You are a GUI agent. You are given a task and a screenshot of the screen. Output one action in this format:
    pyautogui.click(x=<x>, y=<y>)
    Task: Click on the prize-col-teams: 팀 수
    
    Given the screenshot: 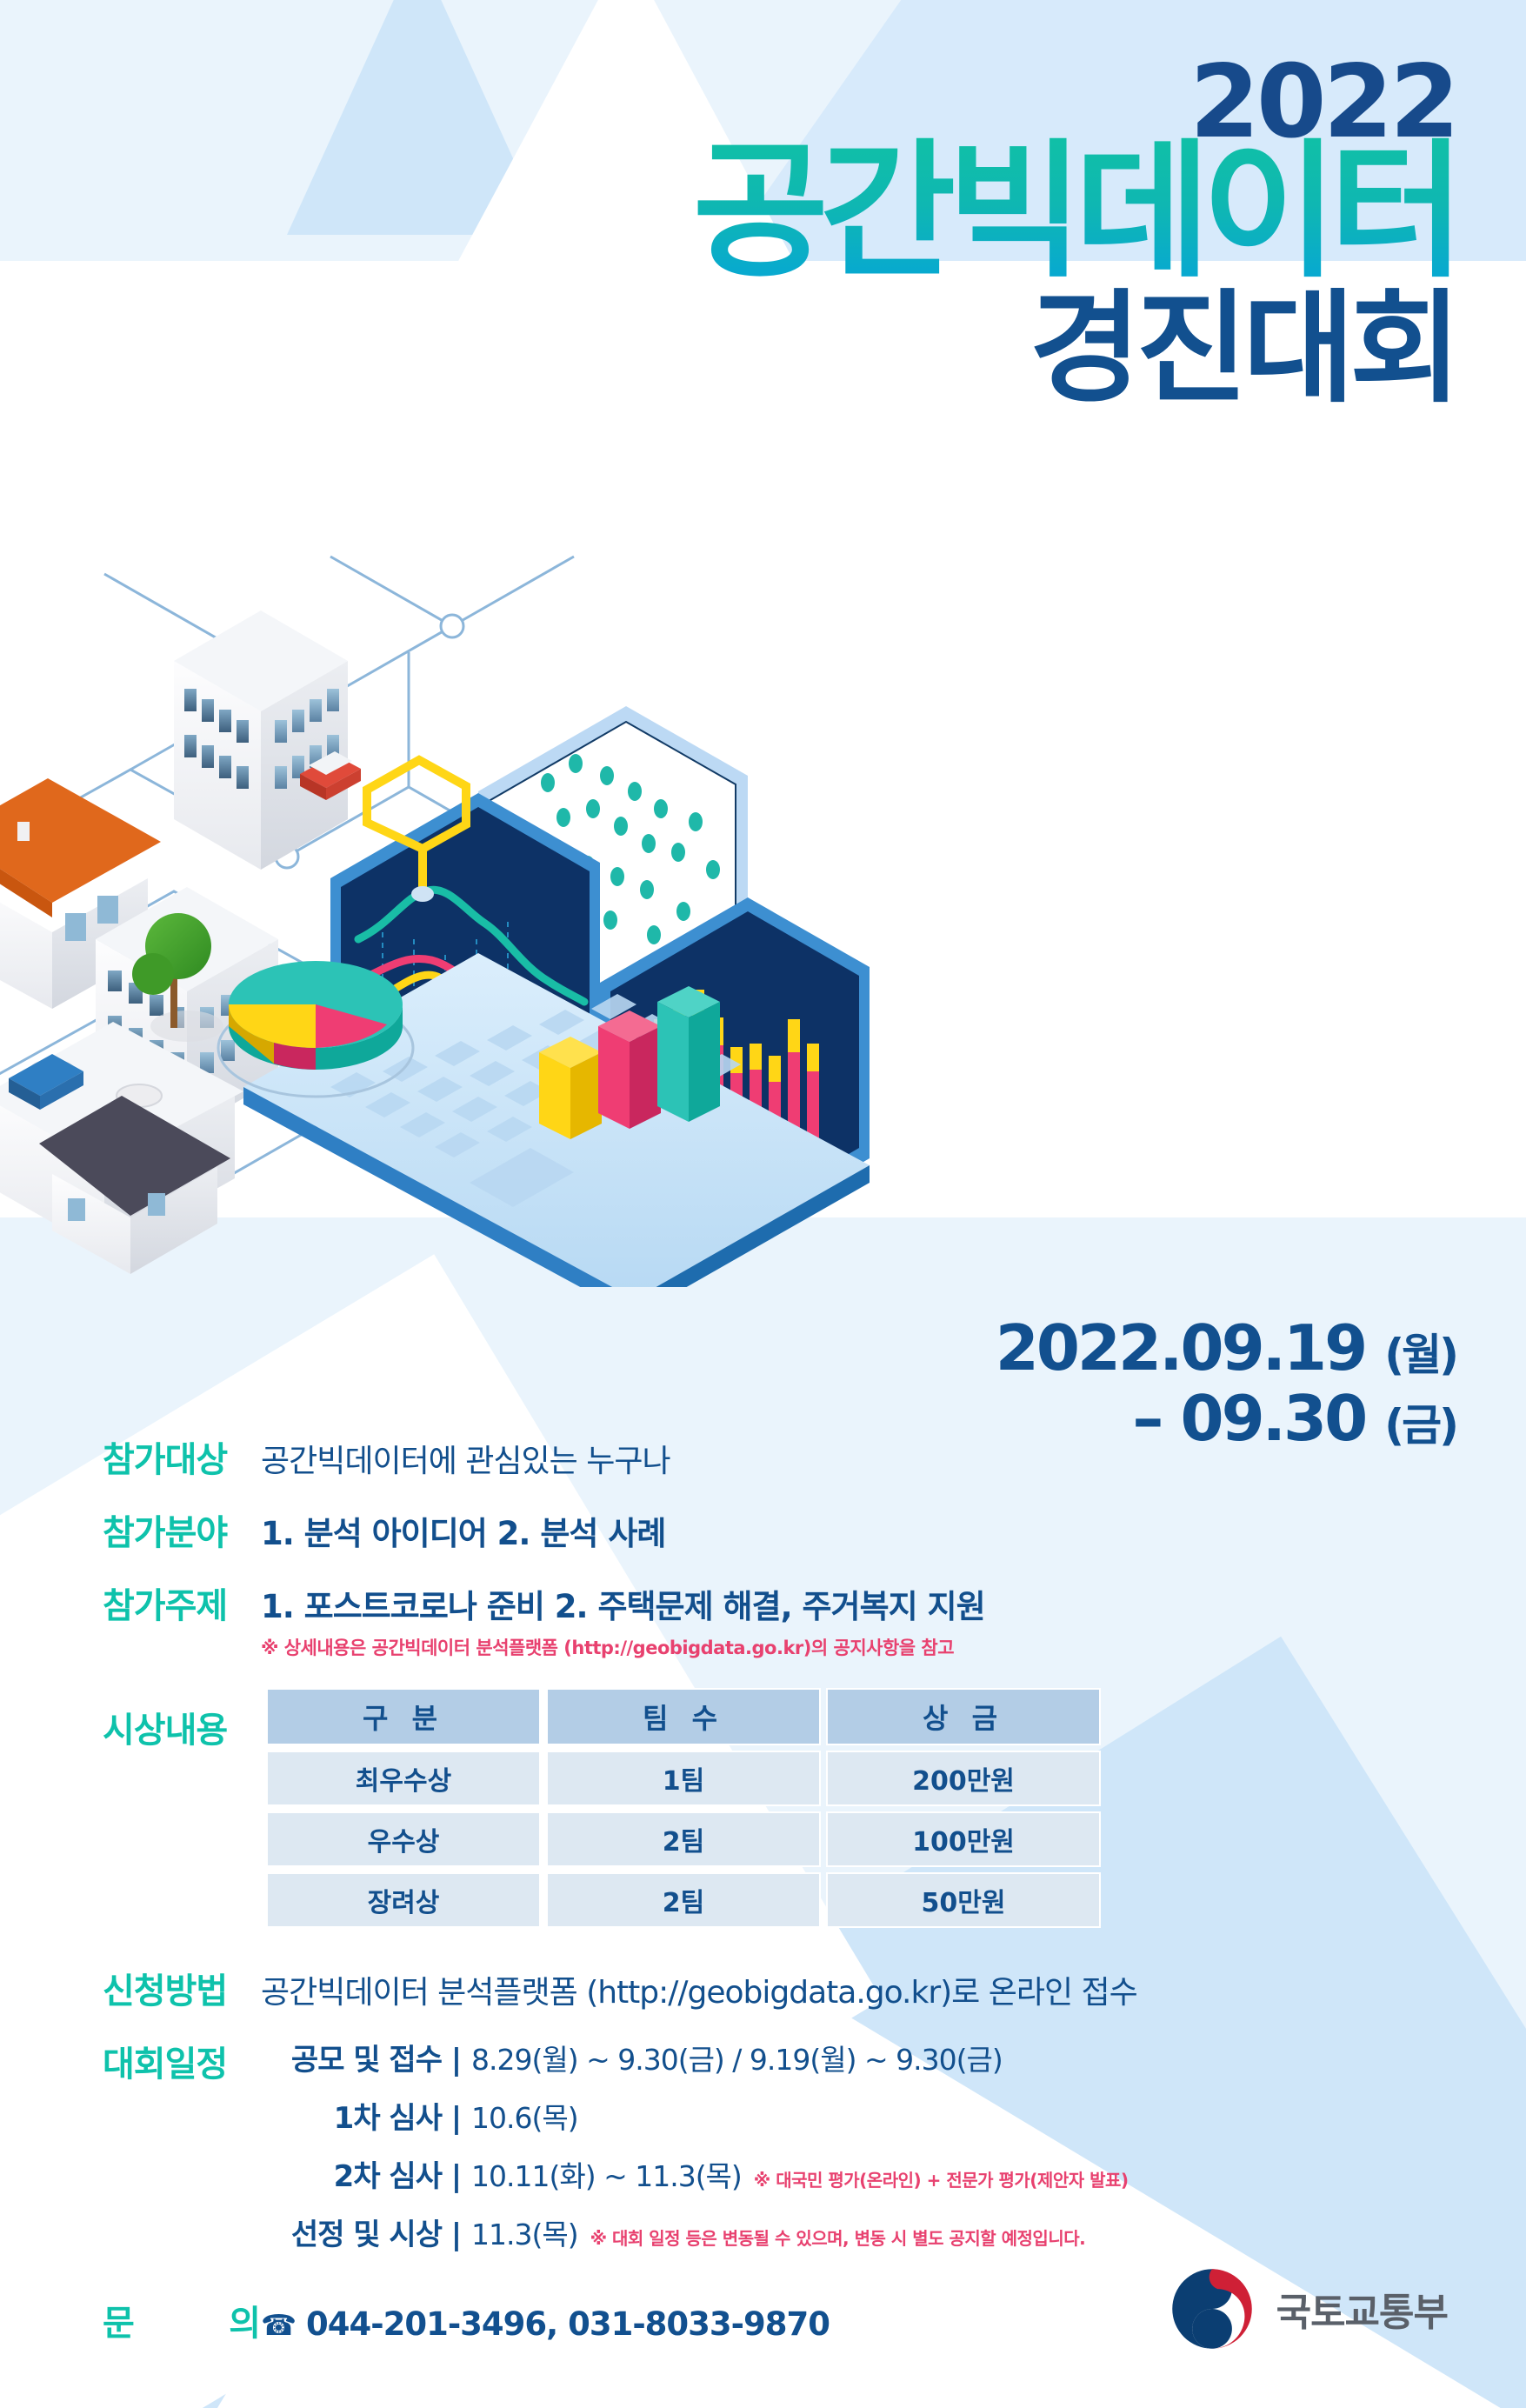 What is the action you would take?
    pyautogui.click(x=683, y=1717)
    